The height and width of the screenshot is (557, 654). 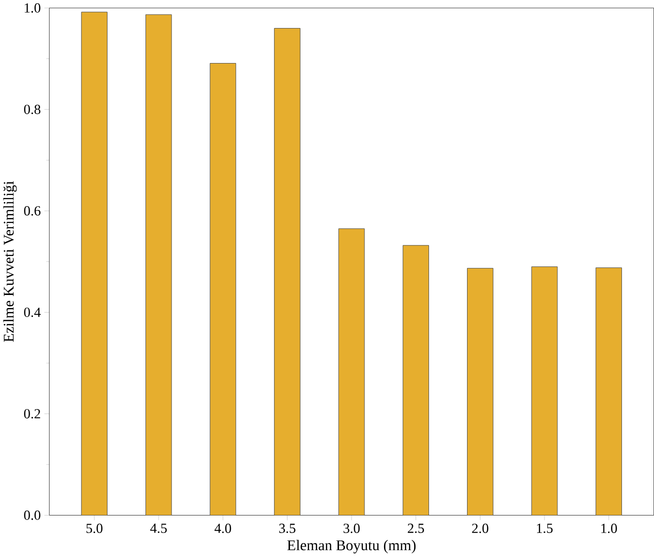 What do you see at coordinates (287, 529) in the screenshot?
I see `x-tick-label: 3.5` at bounding box center [287, 529].